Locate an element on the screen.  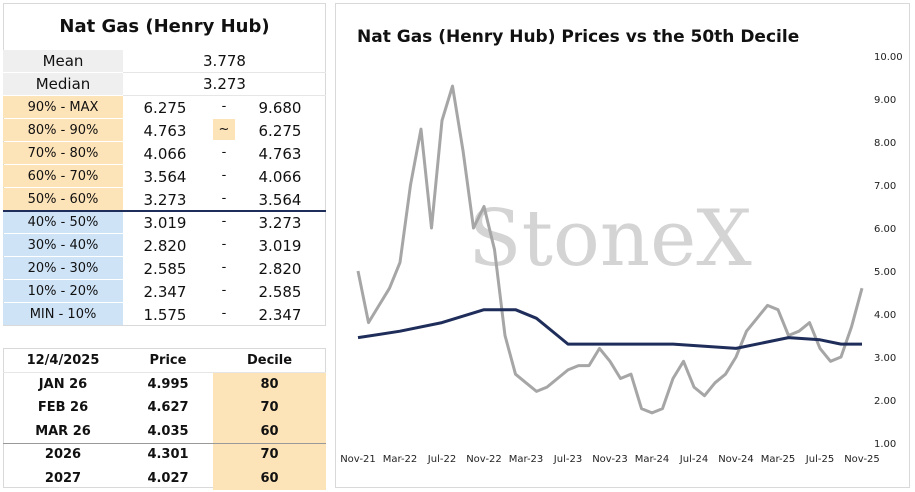
y-tick-label: 4.00 is located at coordinates (885, 315).